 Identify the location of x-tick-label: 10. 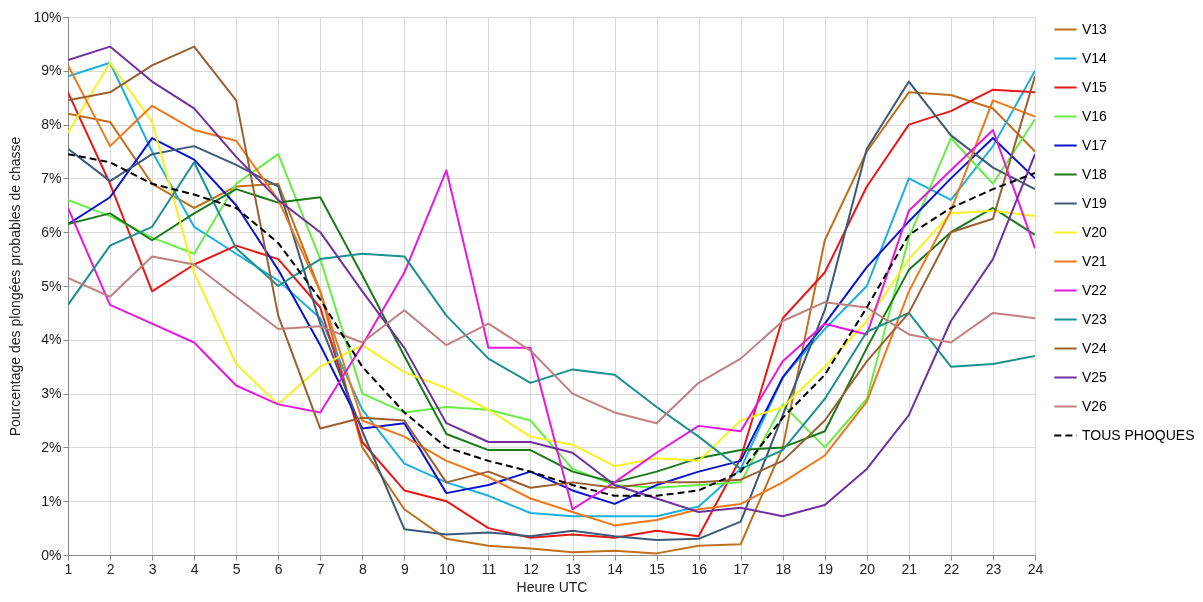
(447, 568).